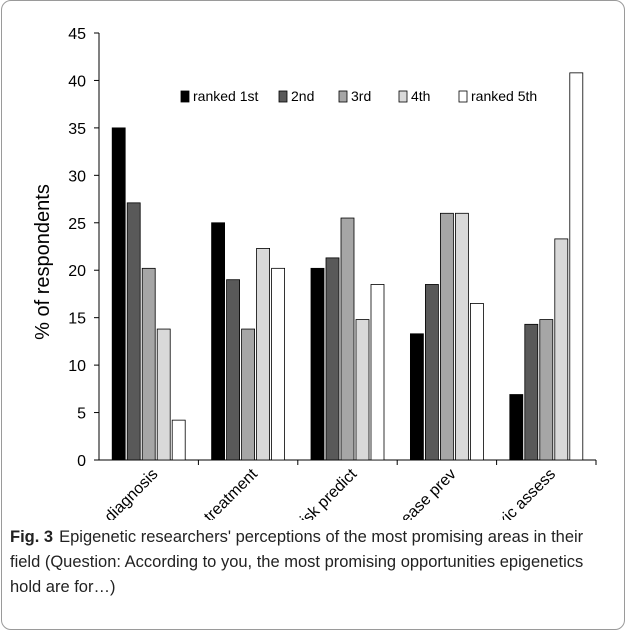 The height and width of the screenshot is (636, 629). I want to click on bar-treatment-4th, so click(263, 354).